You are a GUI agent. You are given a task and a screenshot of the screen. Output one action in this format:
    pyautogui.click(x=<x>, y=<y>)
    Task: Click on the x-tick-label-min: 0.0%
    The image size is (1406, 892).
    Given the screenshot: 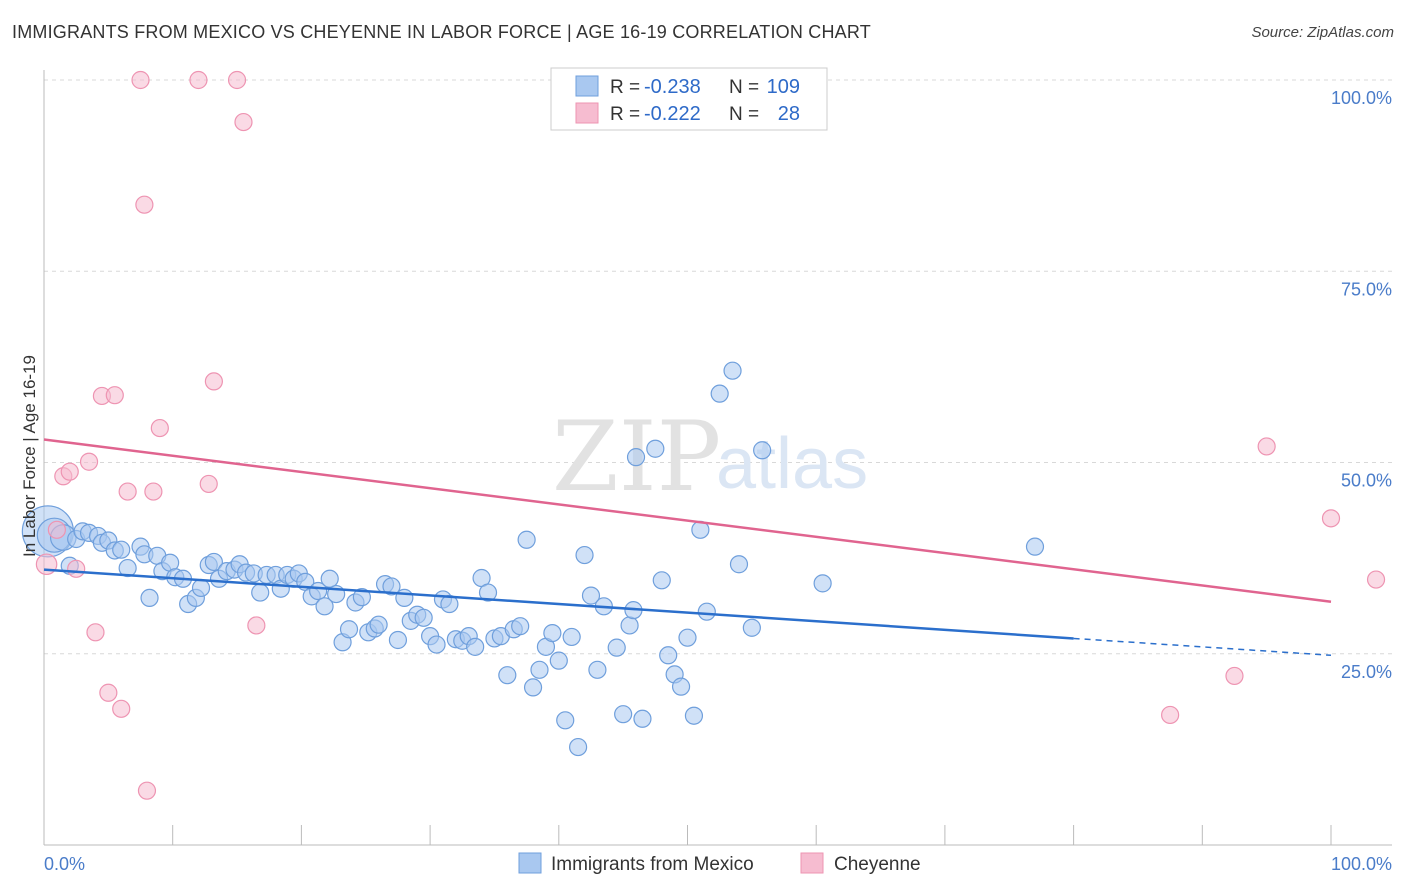 What is the action you would take?
    pyautogui.click(x=64, y=864)
    